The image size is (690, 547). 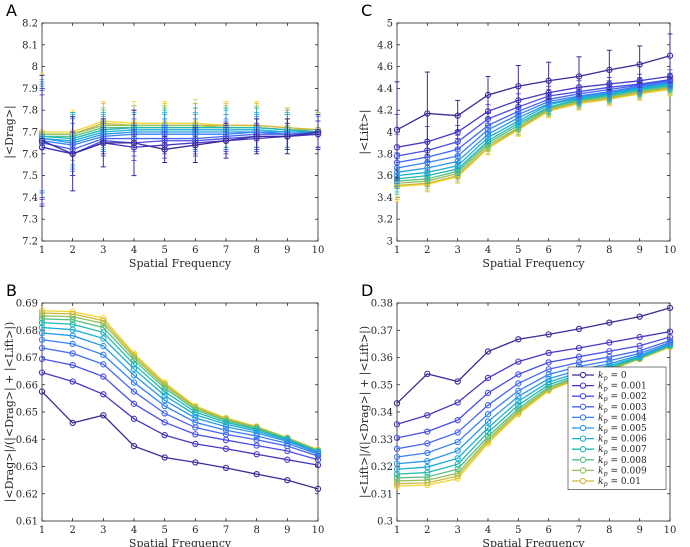 What do you see at coordinates (397, 530) in the screenshot?
I see `x-tick-label: 1` at bounding box center [397, 530].